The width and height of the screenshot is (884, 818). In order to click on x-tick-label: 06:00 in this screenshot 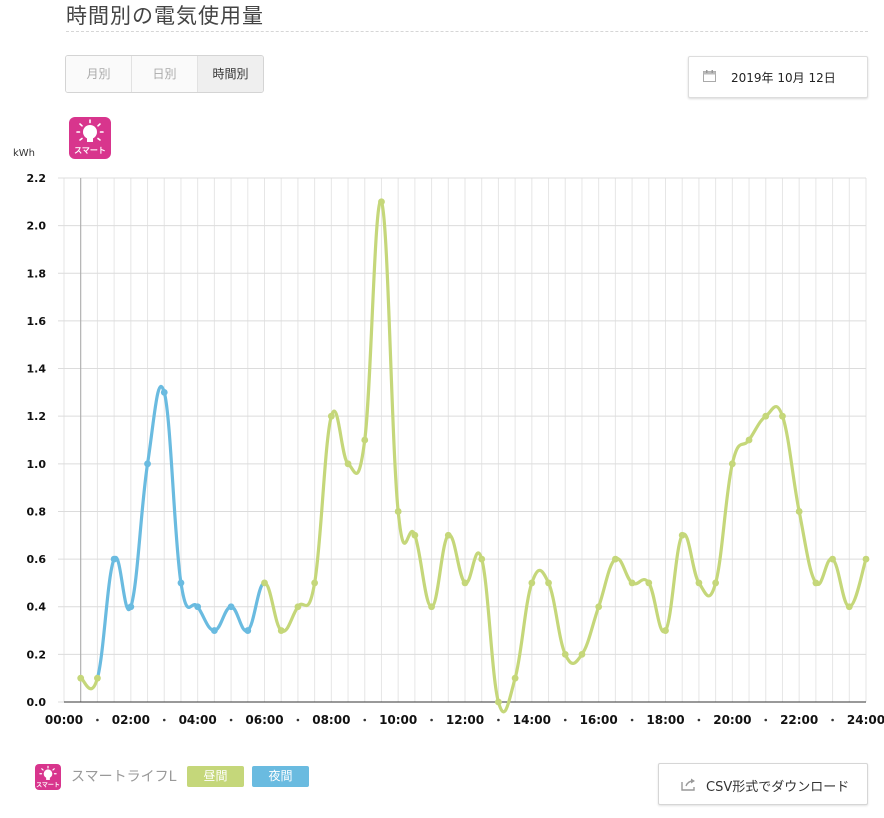, I will do `click(264, 720)`.